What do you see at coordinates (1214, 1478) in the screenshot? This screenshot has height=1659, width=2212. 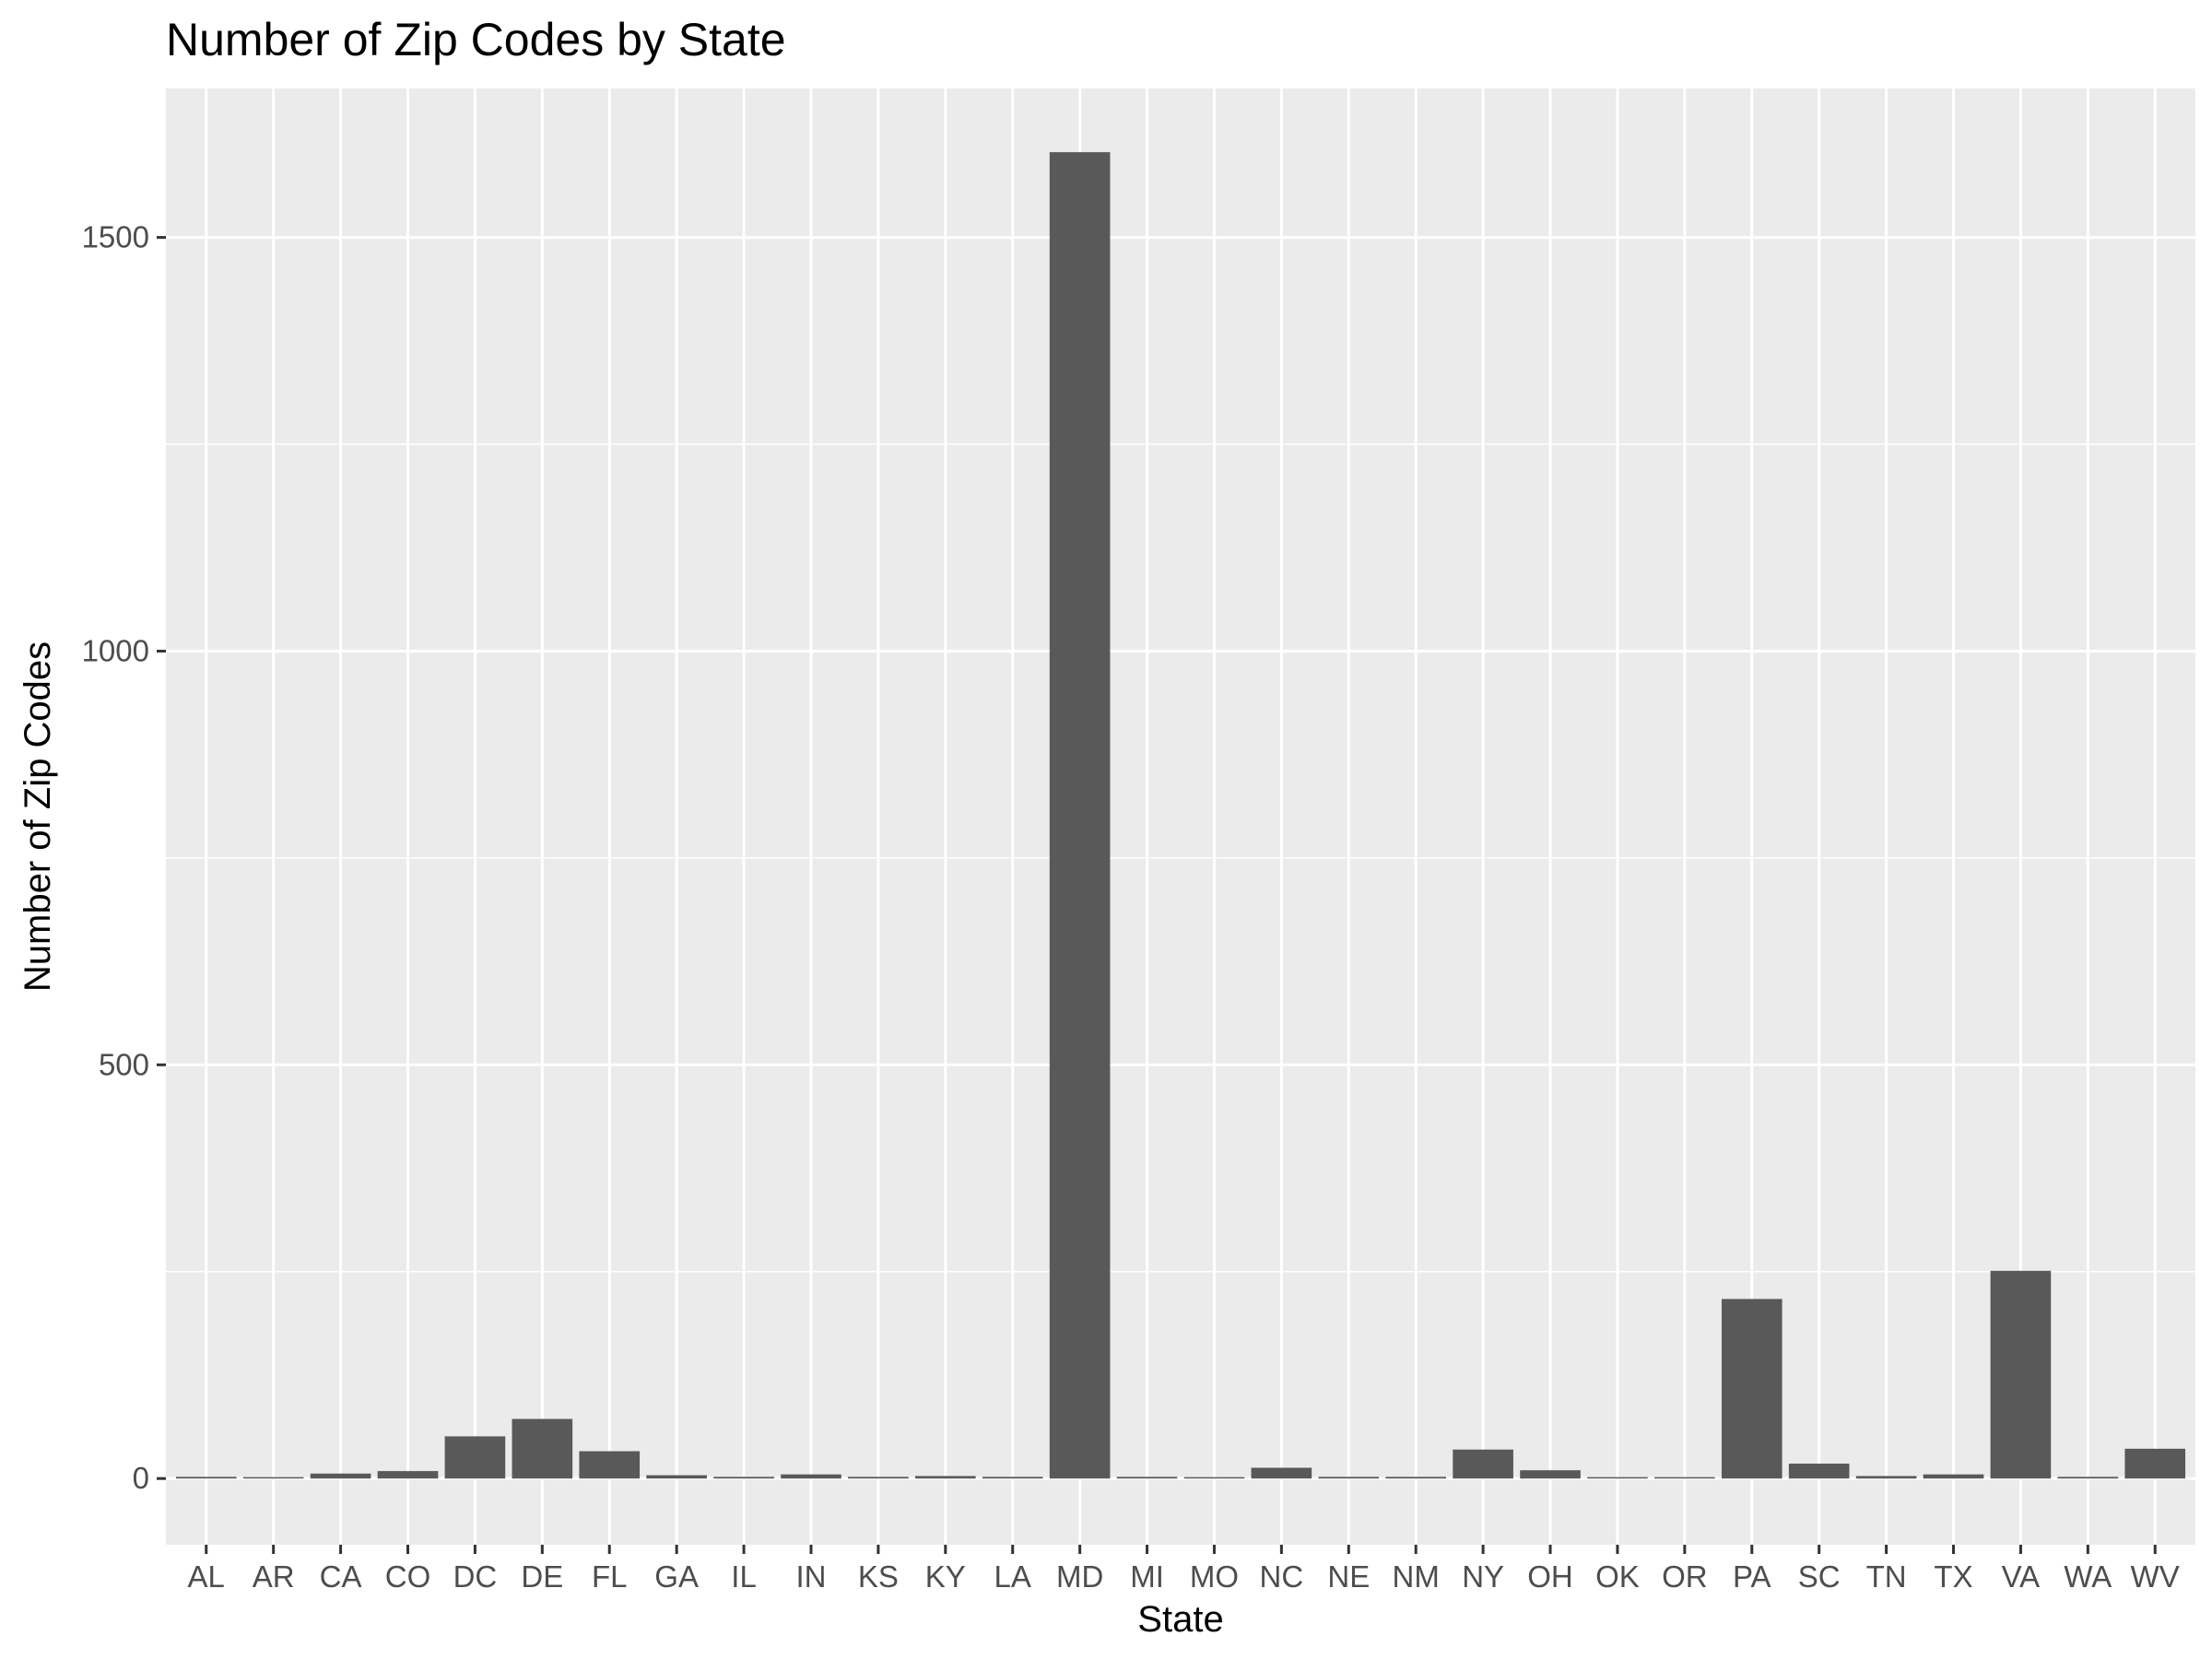 I see `bar-mo` at bounding box center [1214, 1478].